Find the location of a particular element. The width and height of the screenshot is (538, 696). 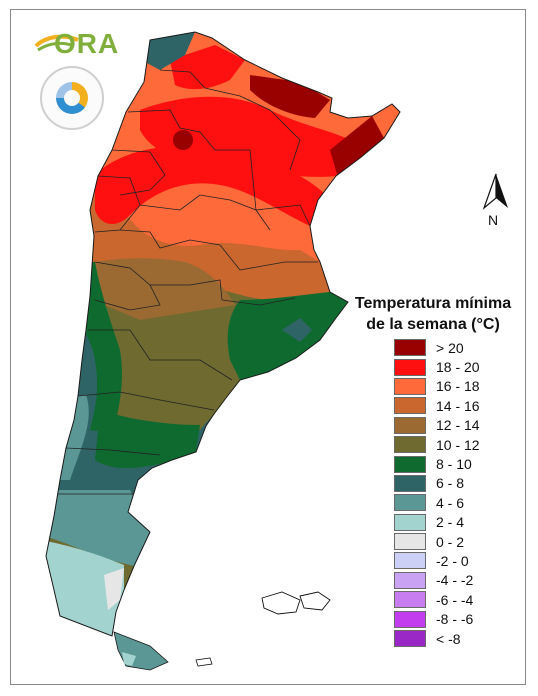

legend-label: 2 - 4 is located at coordinates (450, 522).